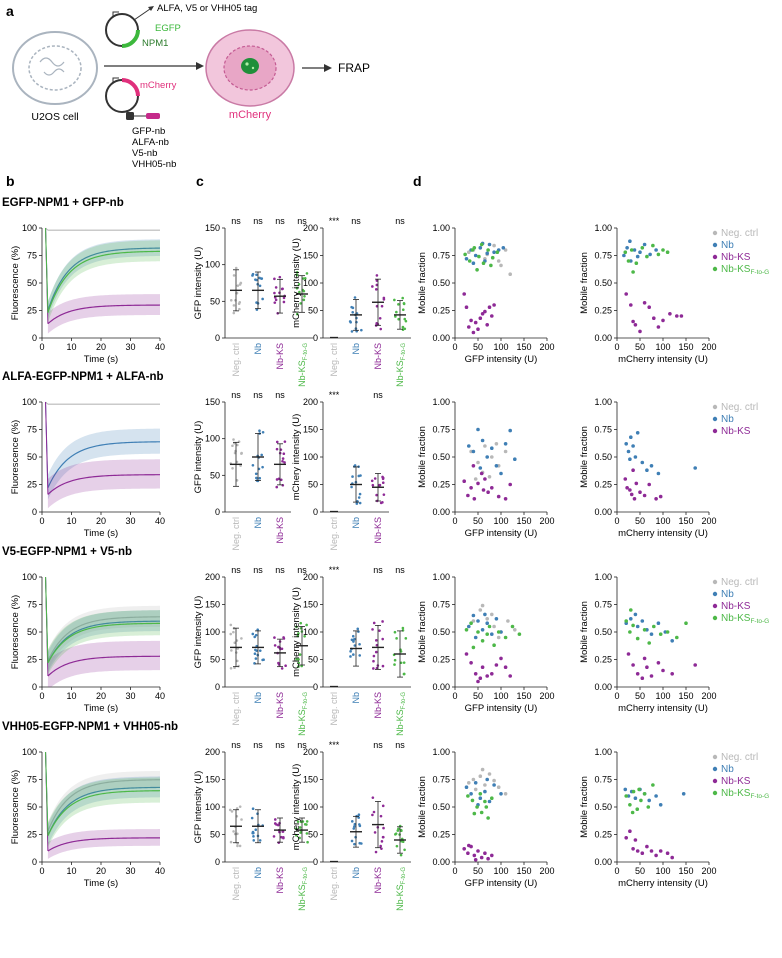 The image size is (782, 958). I want to click on legend-marker-nb-ks-fg, so click(715, 793).